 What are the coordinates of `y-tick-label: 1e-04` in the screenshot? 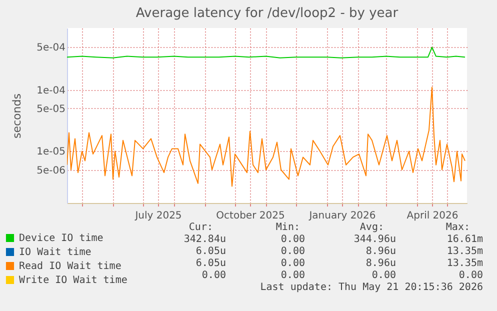 It's located at (51, 90).